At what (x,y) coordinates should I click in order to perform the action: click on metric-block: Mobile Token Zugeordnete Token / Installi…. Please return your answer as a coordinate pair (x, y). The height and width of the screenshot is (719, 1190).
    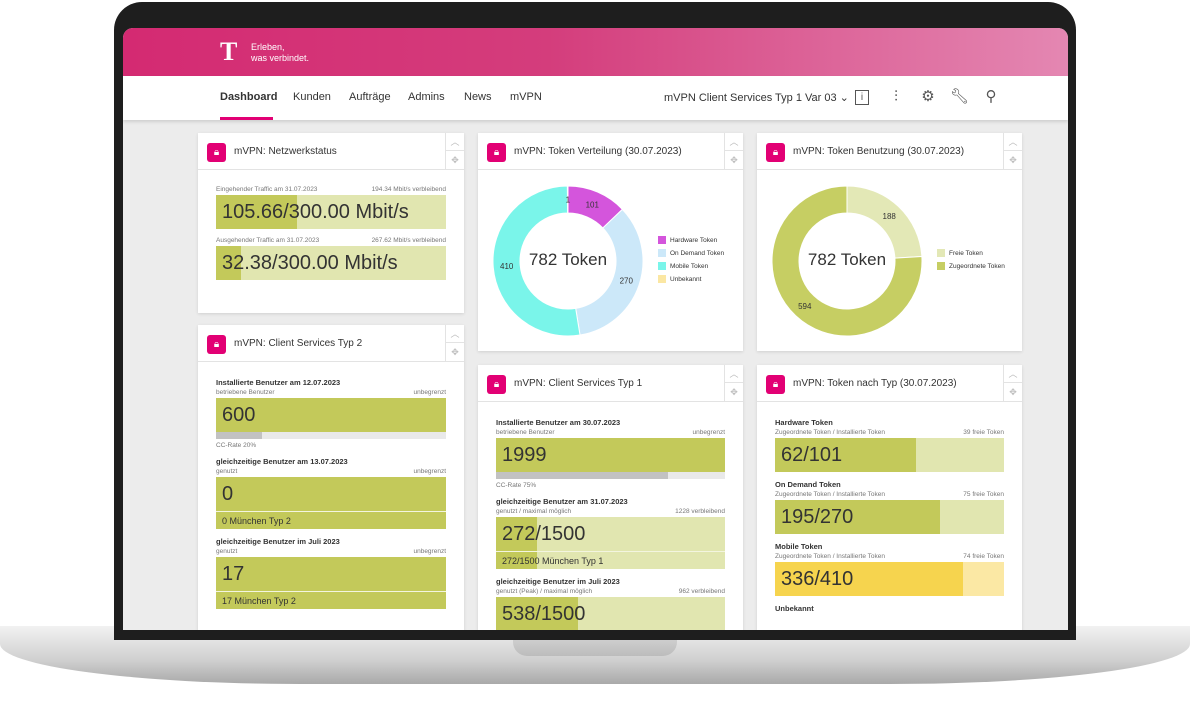
    Looking at the image, I should click on (889, 569).